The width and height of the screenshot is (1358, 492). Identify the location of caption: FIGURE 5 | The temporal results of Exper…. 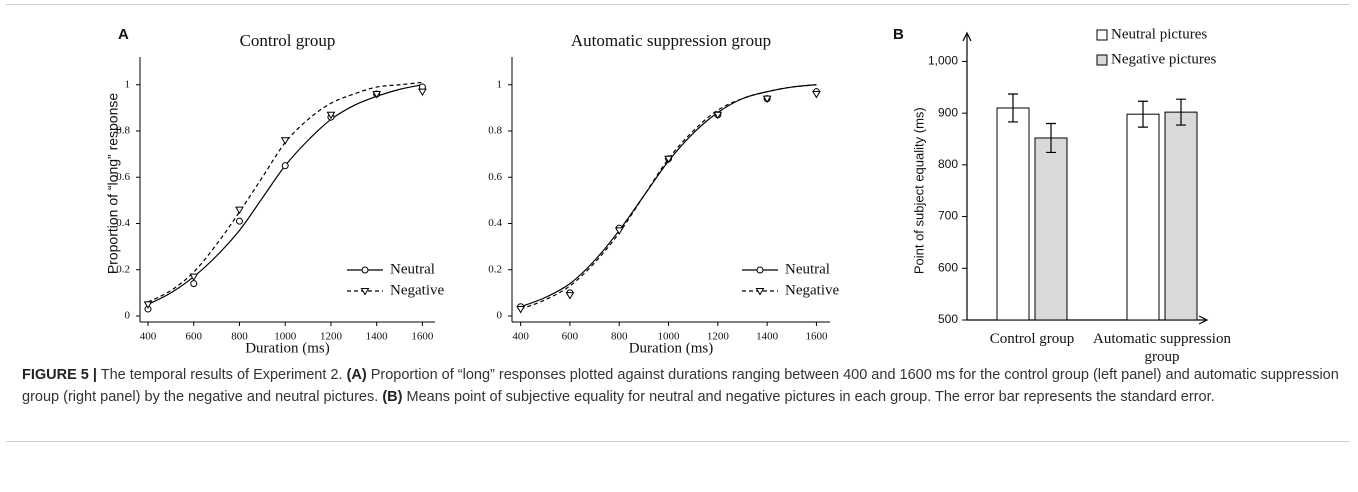
(681, 386).